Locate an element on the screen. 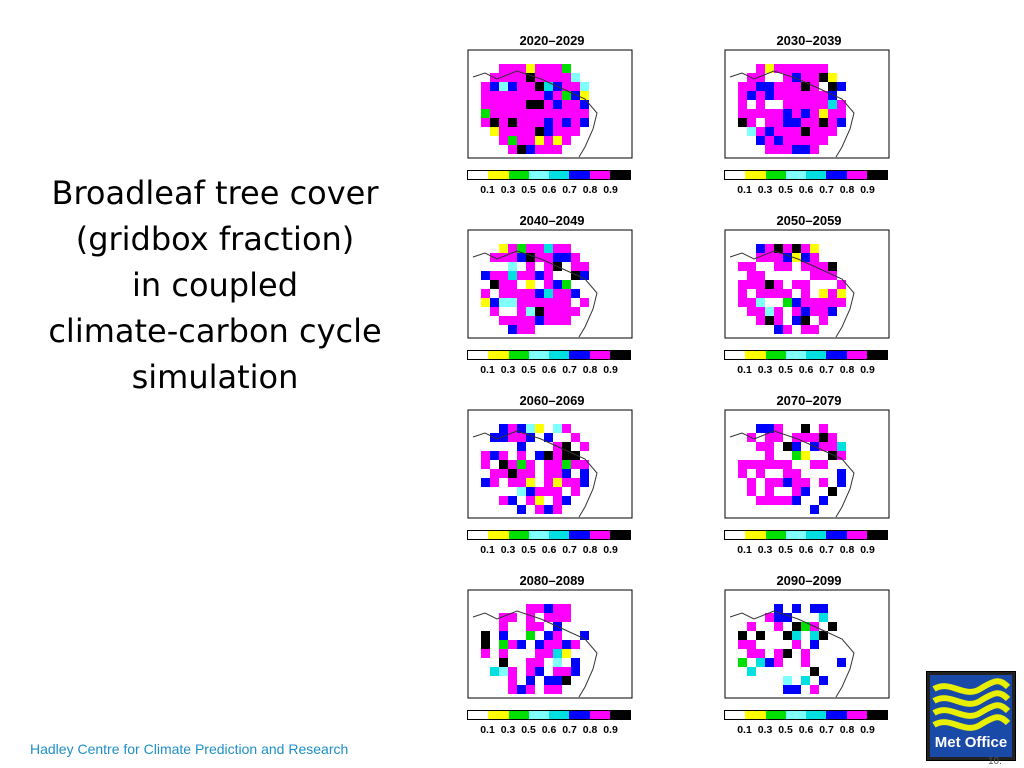  title-line-3: in coupled is located at coordinates (215, 285).